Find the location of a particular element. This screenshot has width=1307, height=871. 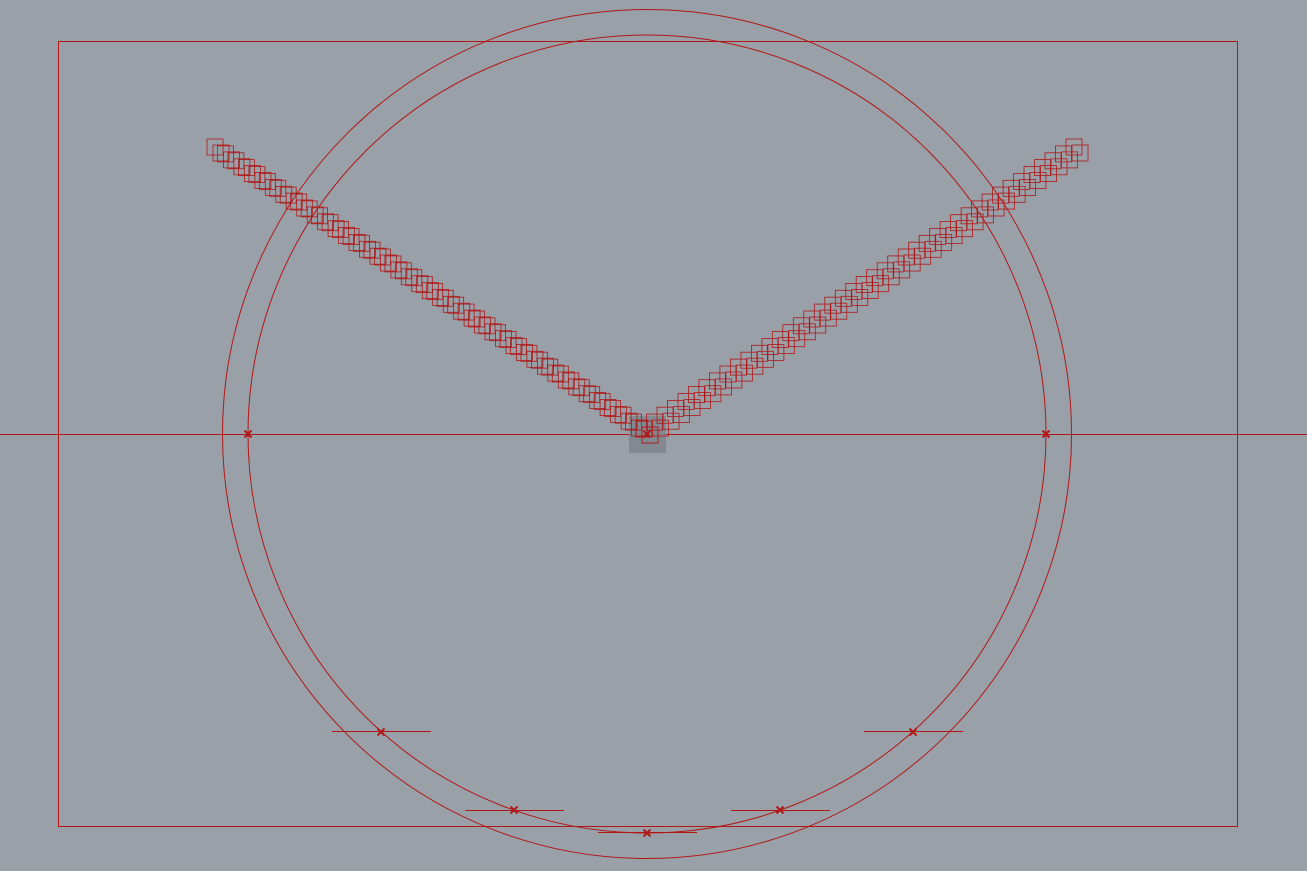

point-left-marker is located at coordinates (248, 434).